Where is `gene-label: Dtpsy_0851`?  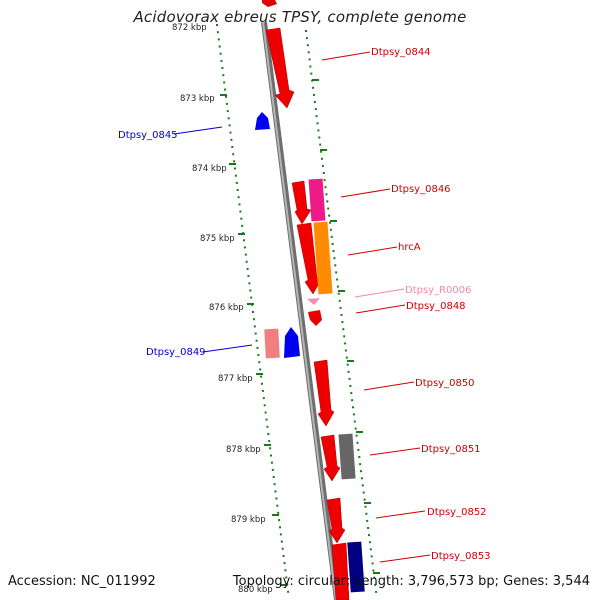 gene-label: Dtpsy_0851 is located at coordinates (451, 449).